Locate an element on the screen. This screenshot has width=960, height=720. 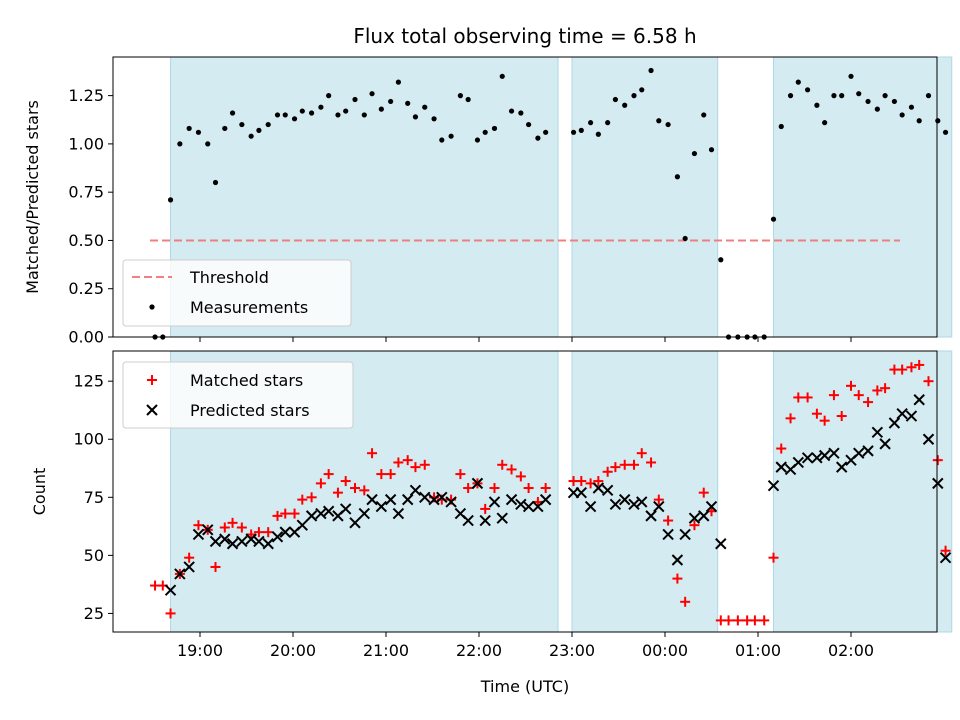
predicted-star-marker-22-b is located at coordinates (364, 513).